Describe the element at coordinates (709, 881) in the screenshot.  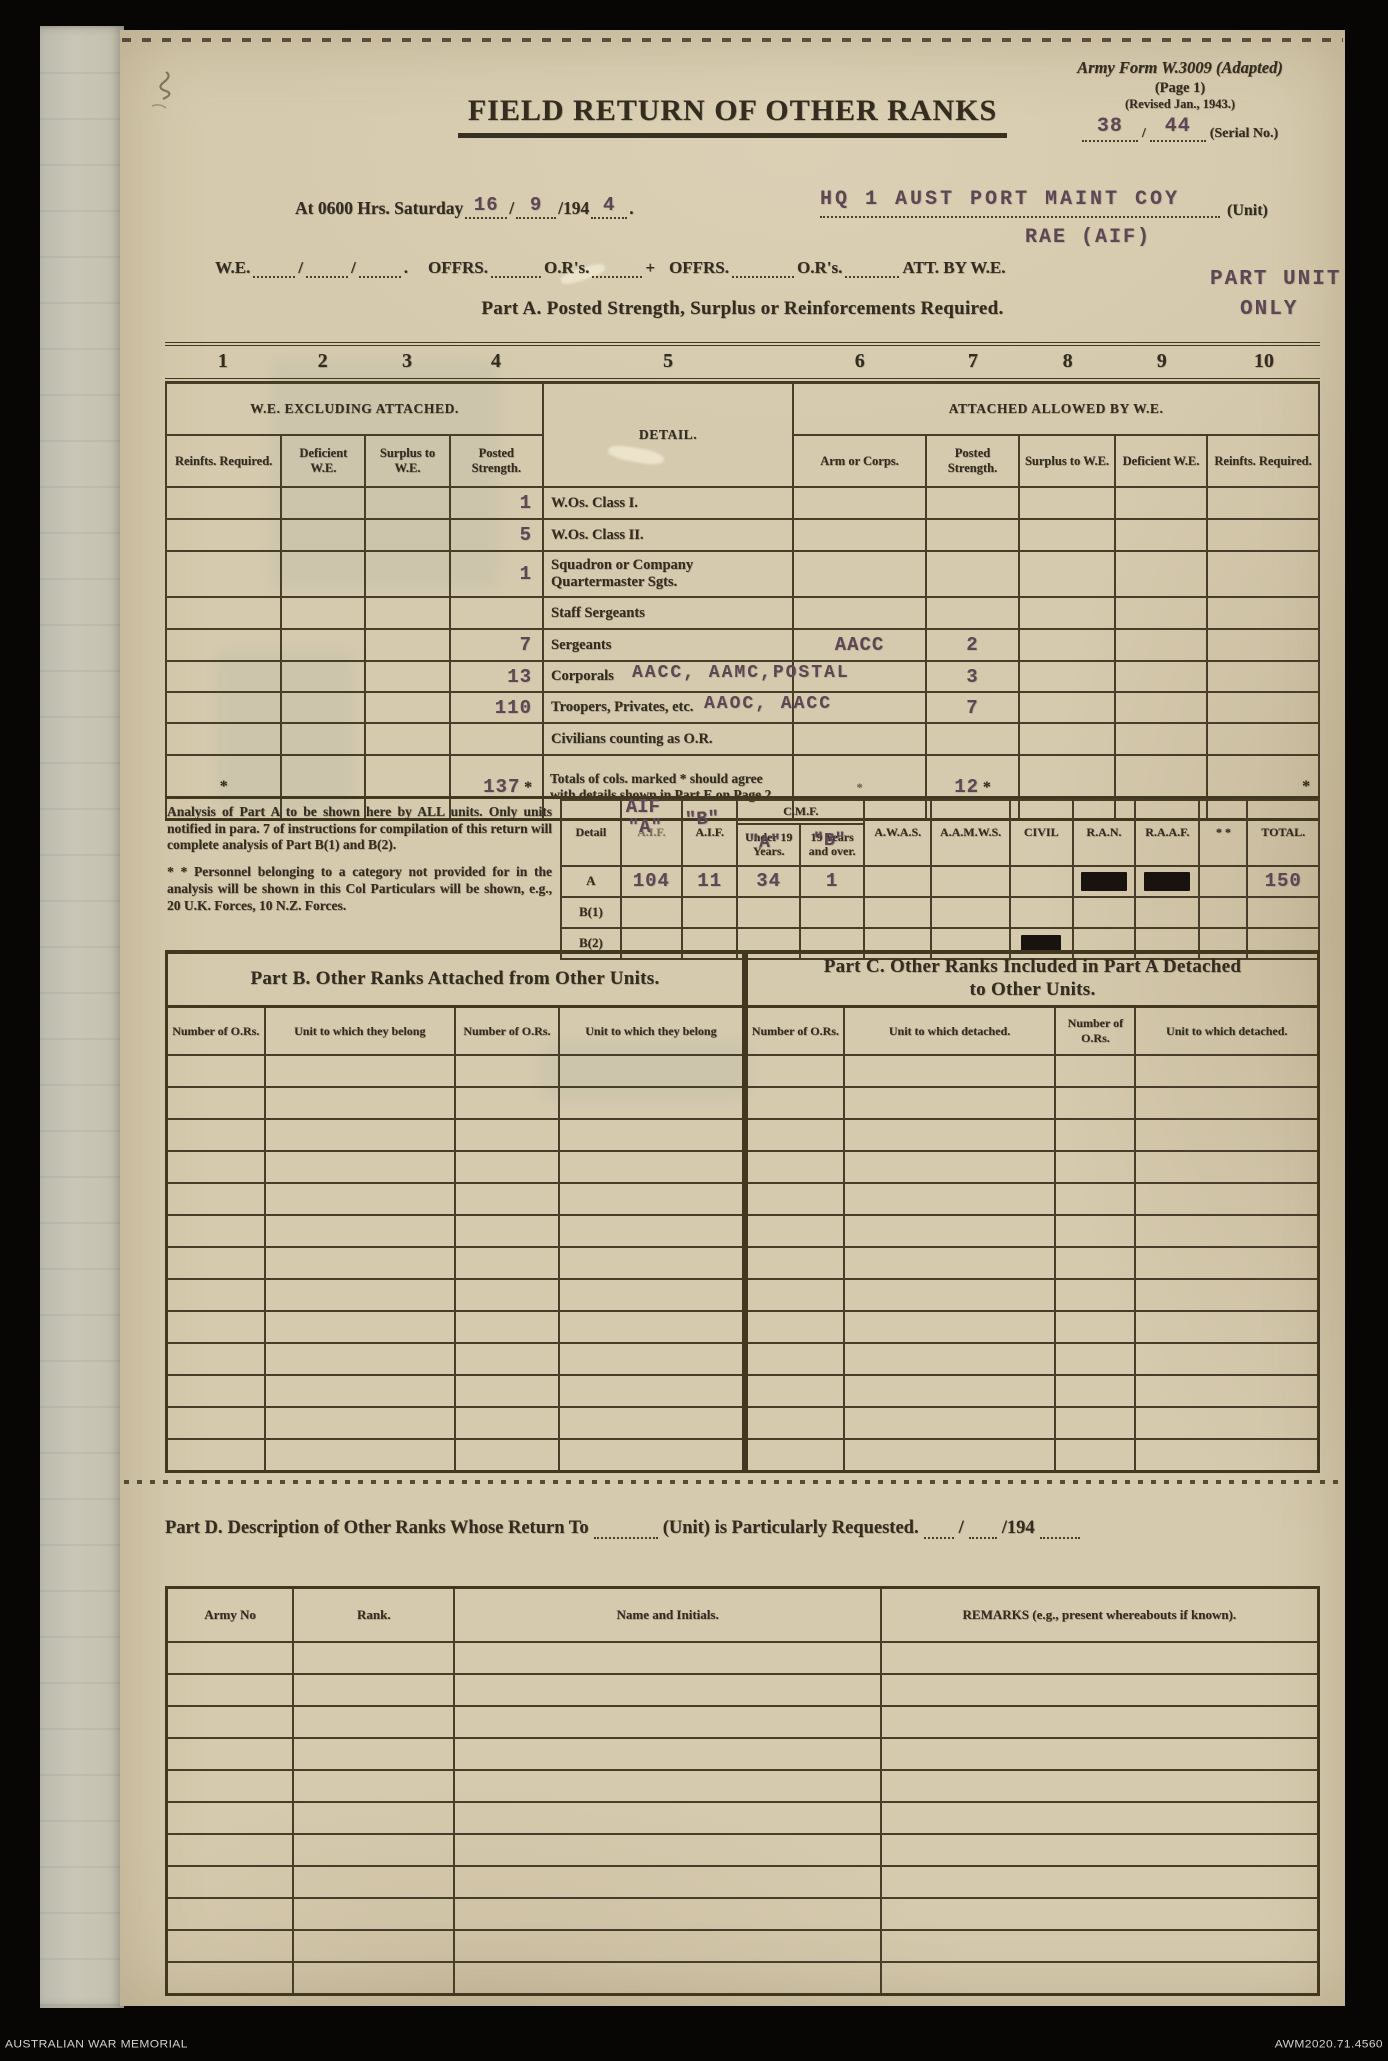
I see `aif-b-value-cell: 11` at that location.